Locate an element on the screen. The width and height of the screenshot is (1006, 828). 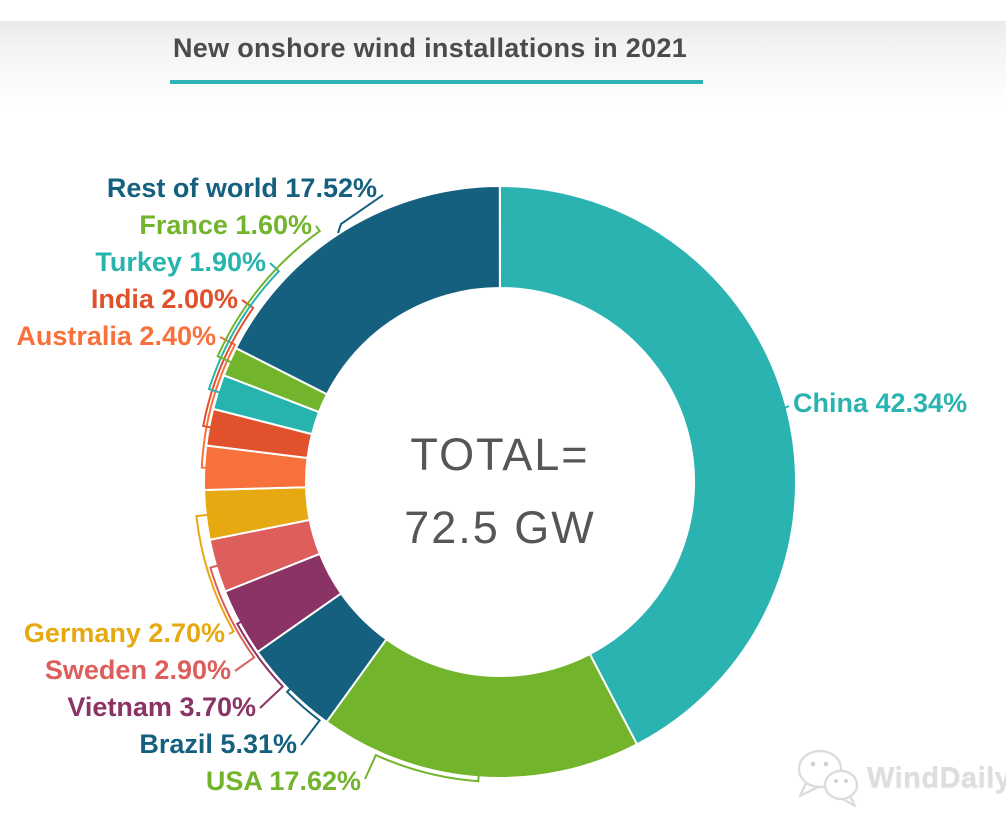
leader-line-usa is located at coordinates (422, 768).